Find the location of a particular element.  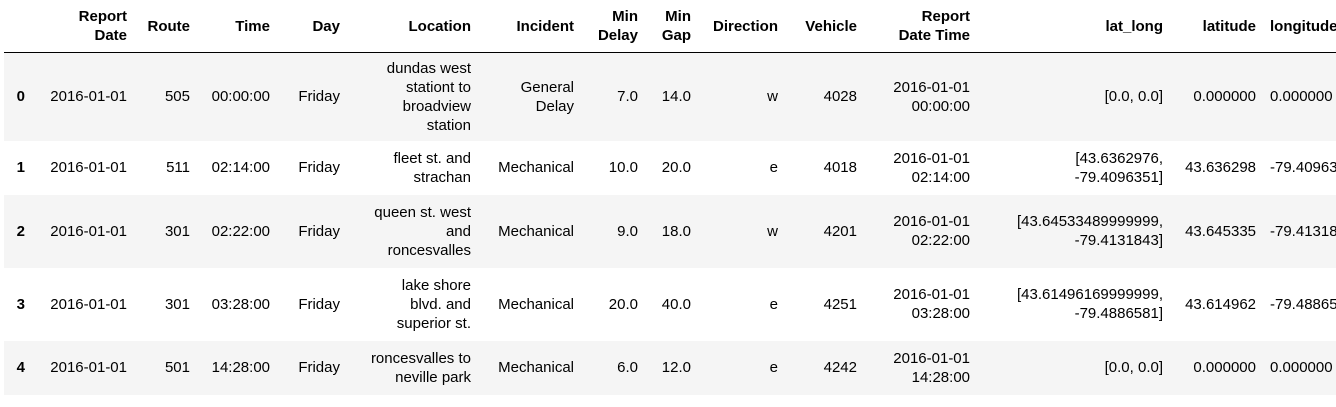

cell-line: [43.64533489999999, is located at coordinates (1090, 221).